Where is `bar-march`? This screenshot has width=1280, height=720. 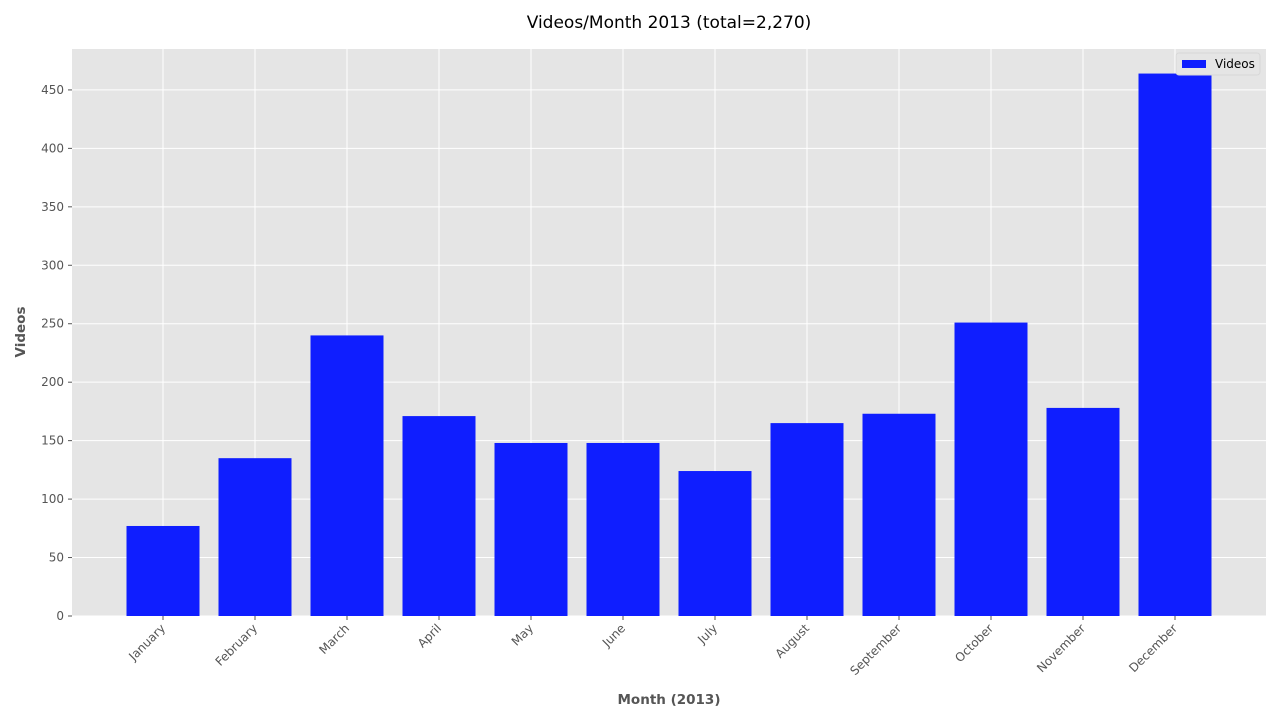
bar-march is located at coordinates (347, 475).